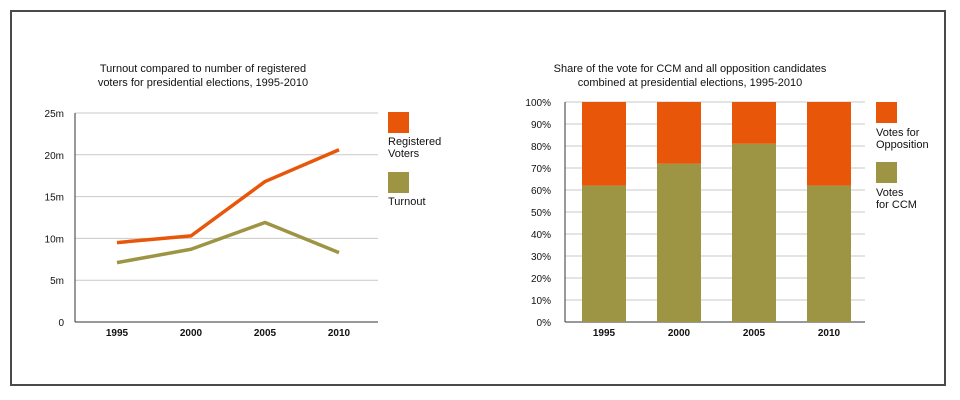  What do you see at coordinates (902, 145) in the screenshot?
I see `legend-label: Opposition` at bounding box center [902, 145].